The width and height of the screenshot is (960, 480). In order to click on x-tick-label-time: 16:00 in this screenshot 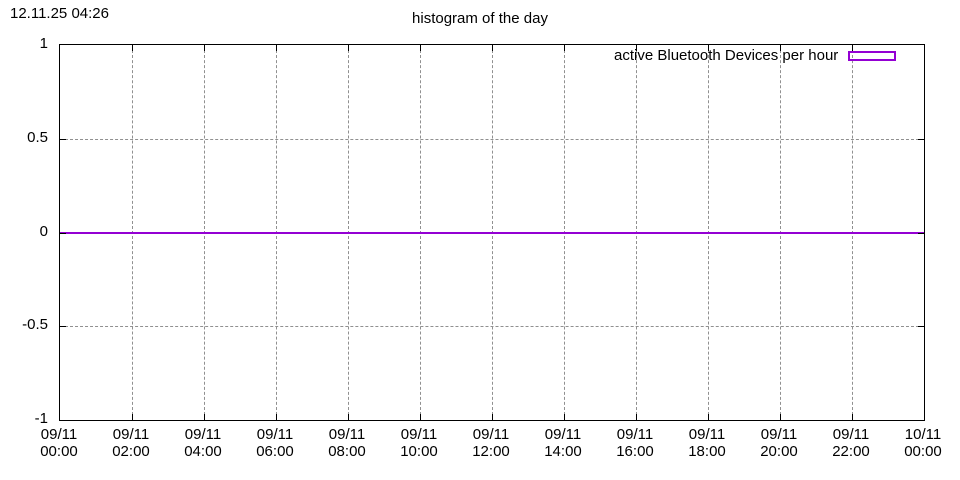, I will do `click(635, 451)`.